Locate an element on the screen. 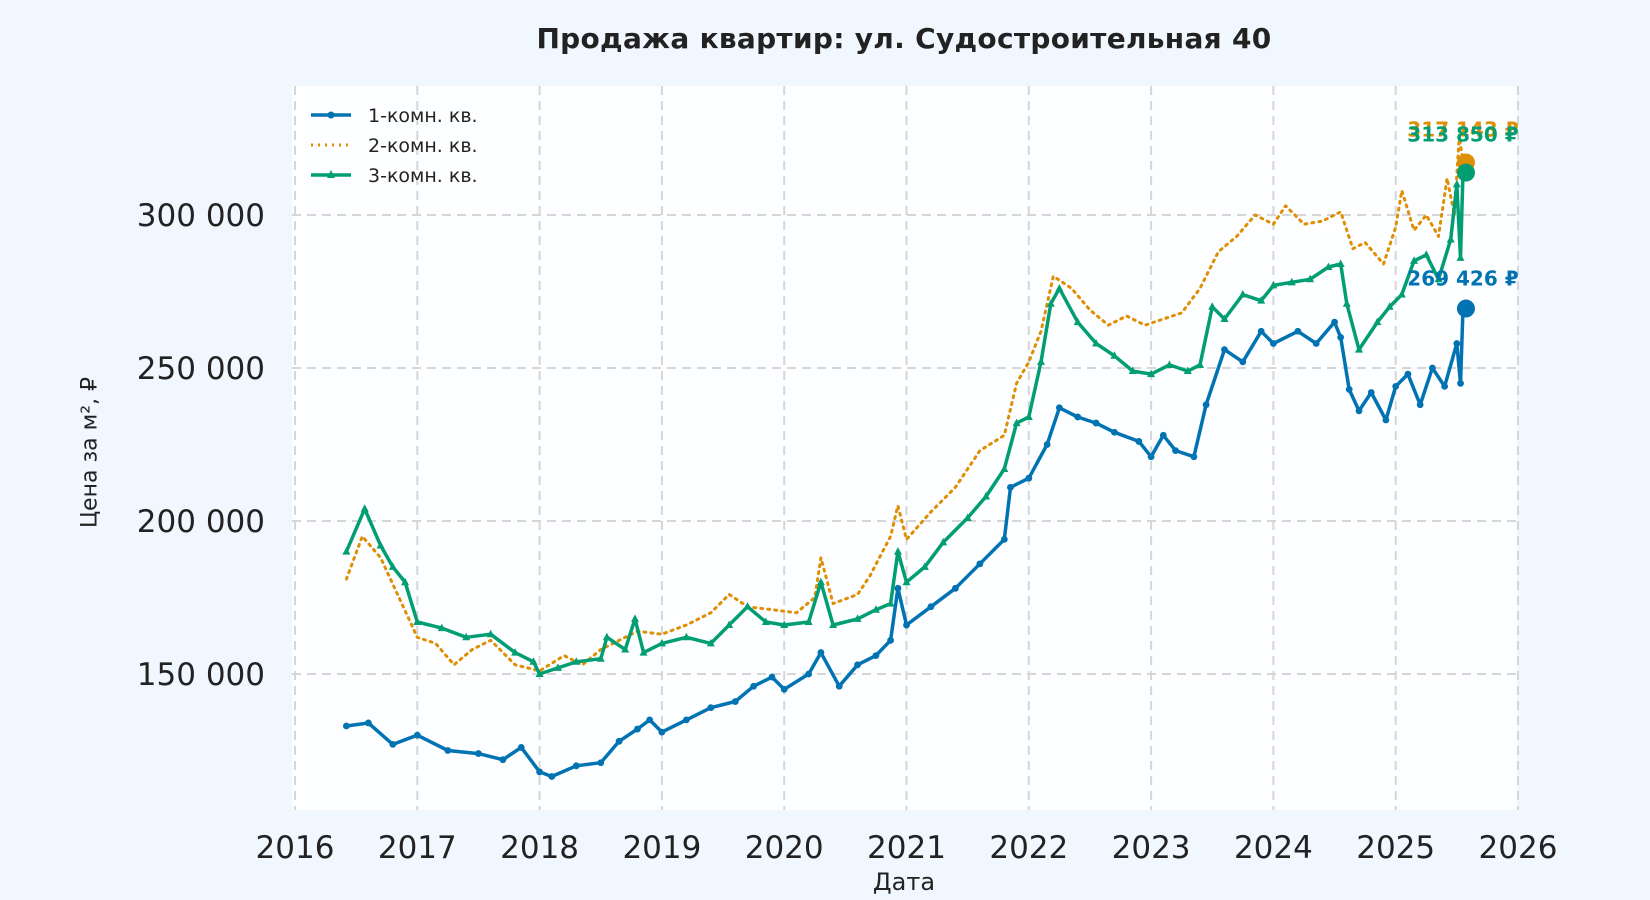 This screenshot has height=900, width=1650. x-axis-label: Дата is located at coordinates (904, 882).